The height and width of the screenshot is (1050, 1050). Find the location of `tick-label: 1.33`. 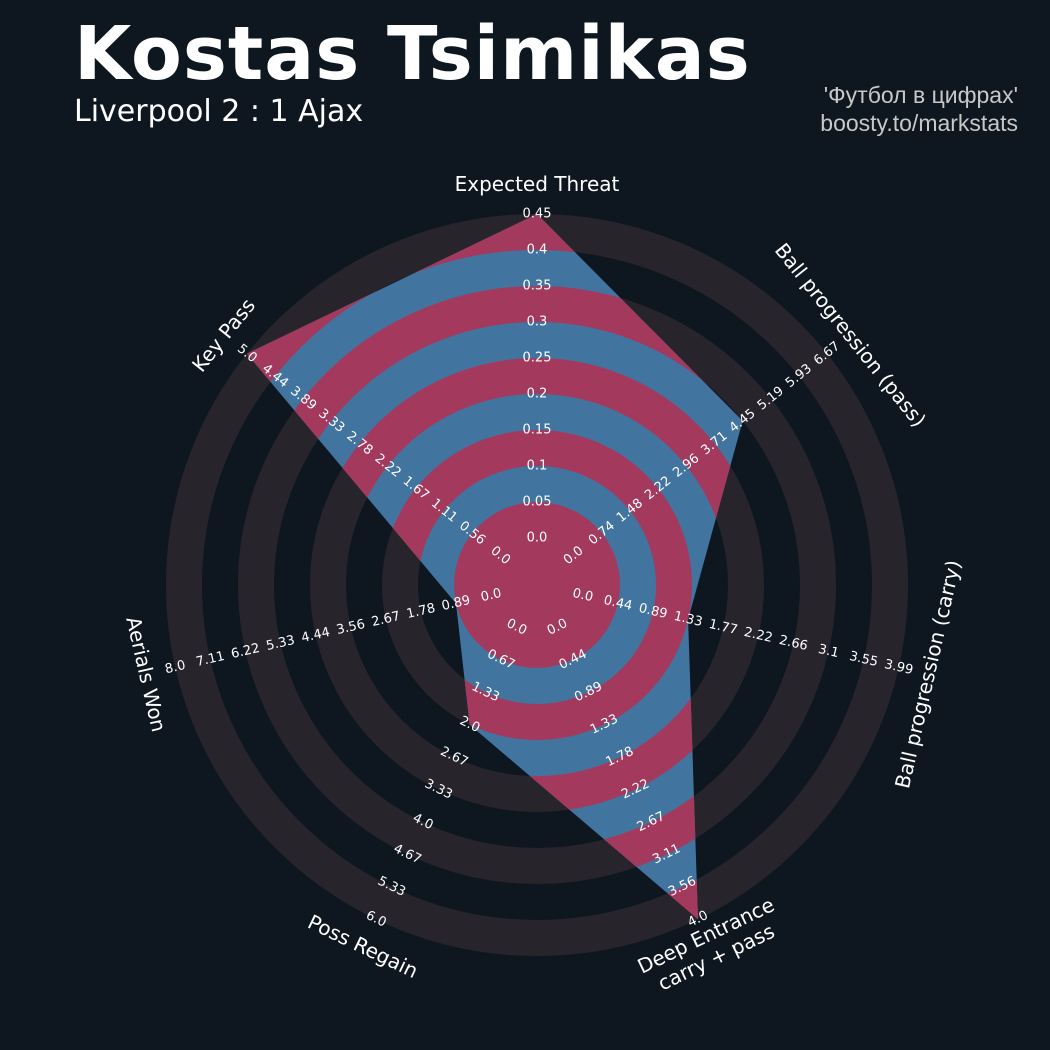

tick-label: 1.33 is located at coordinates (688, 619).